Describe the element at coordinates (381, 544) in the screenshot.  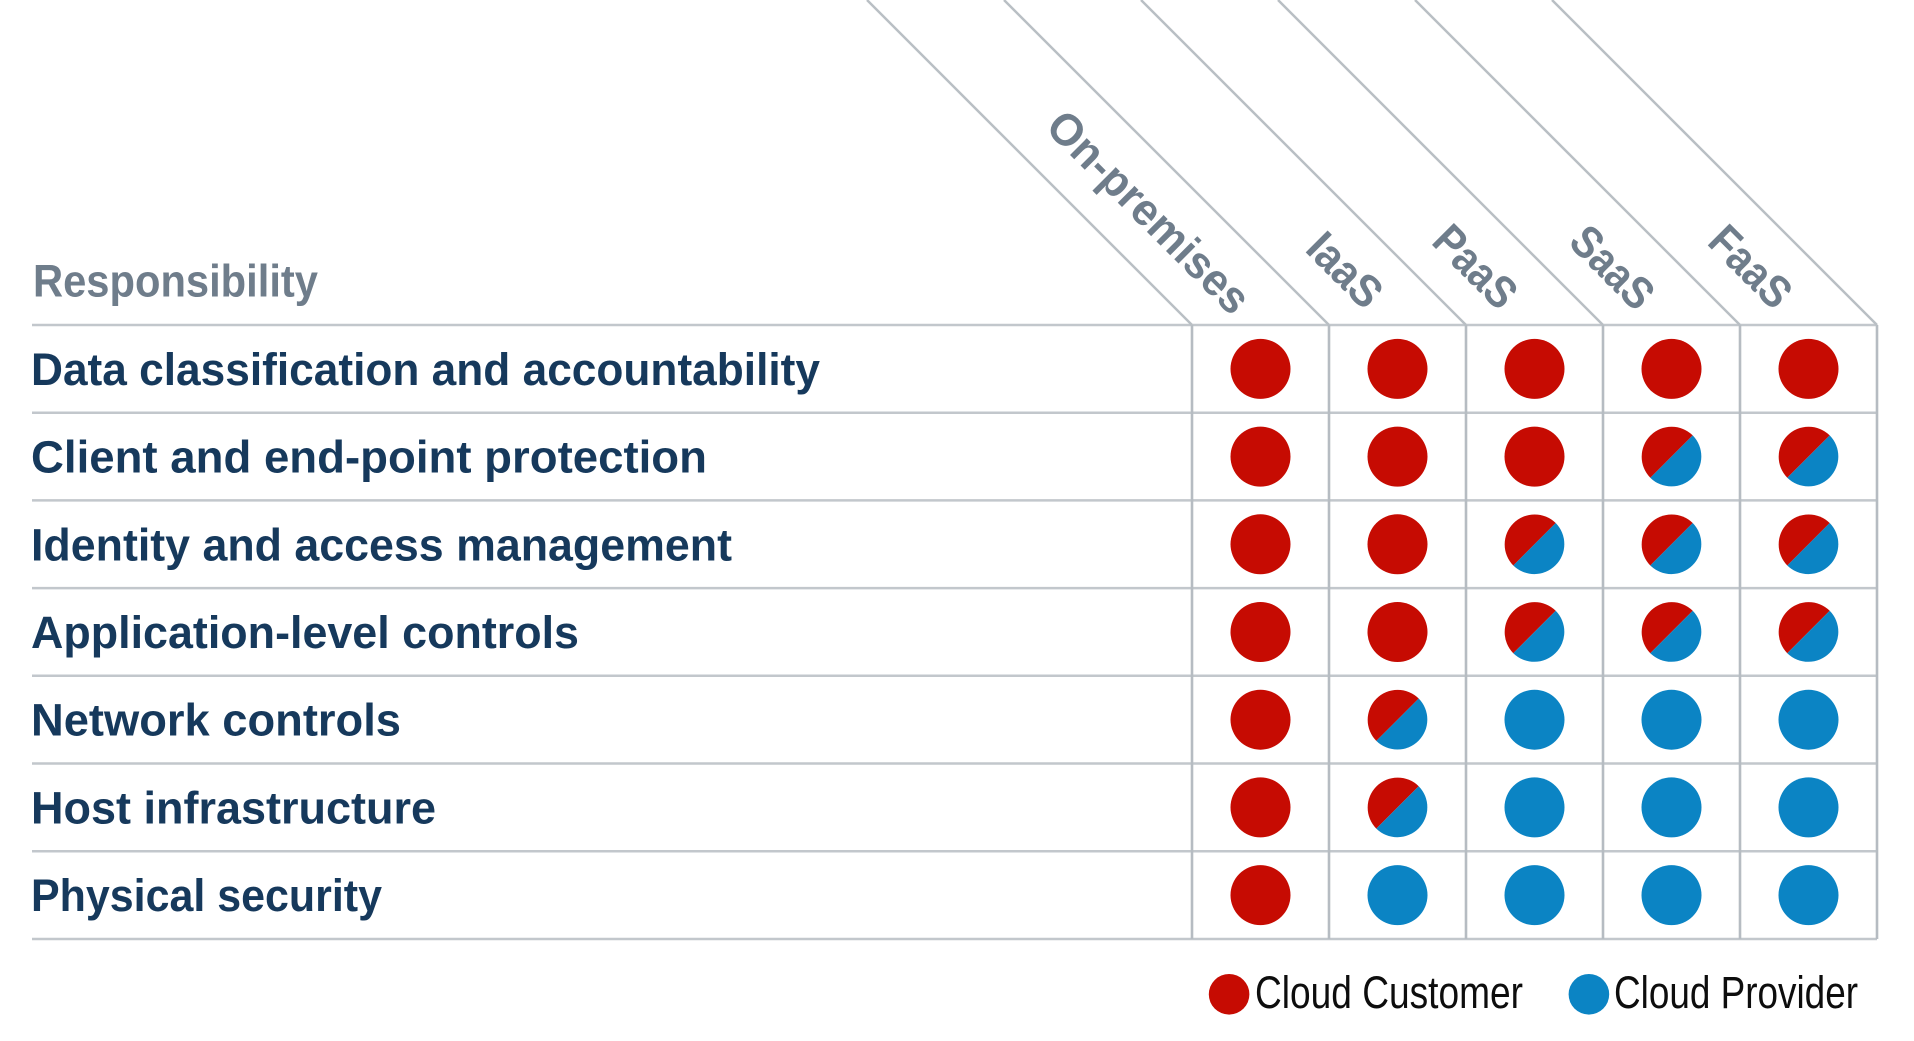
I see `svg-text: Identity and access management` at that location.